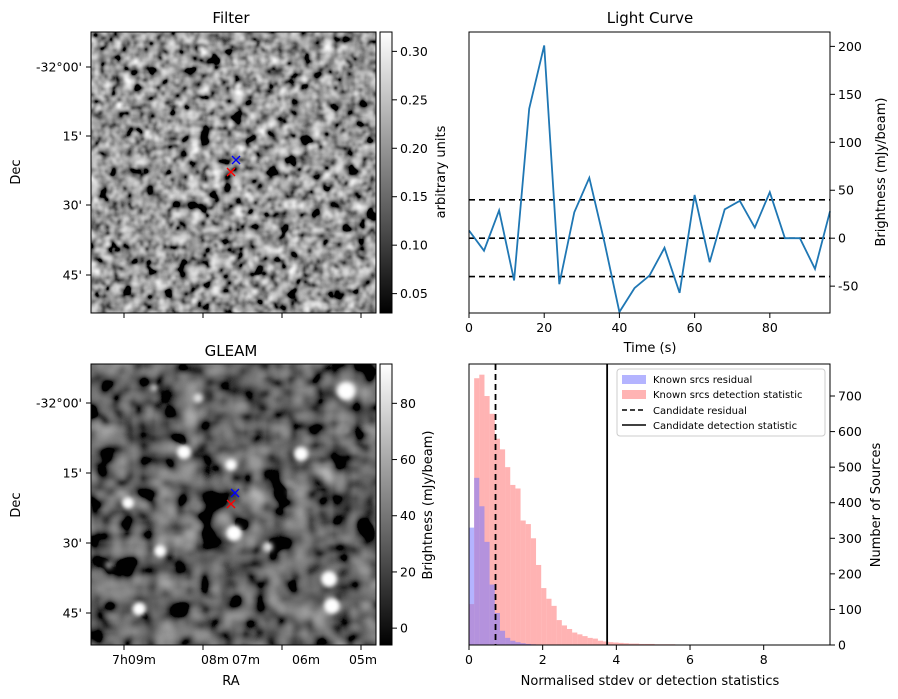  Describe the element at coordinates (408, 571) in the screenshot. I see `cbar-tick-label: 20` at that location.